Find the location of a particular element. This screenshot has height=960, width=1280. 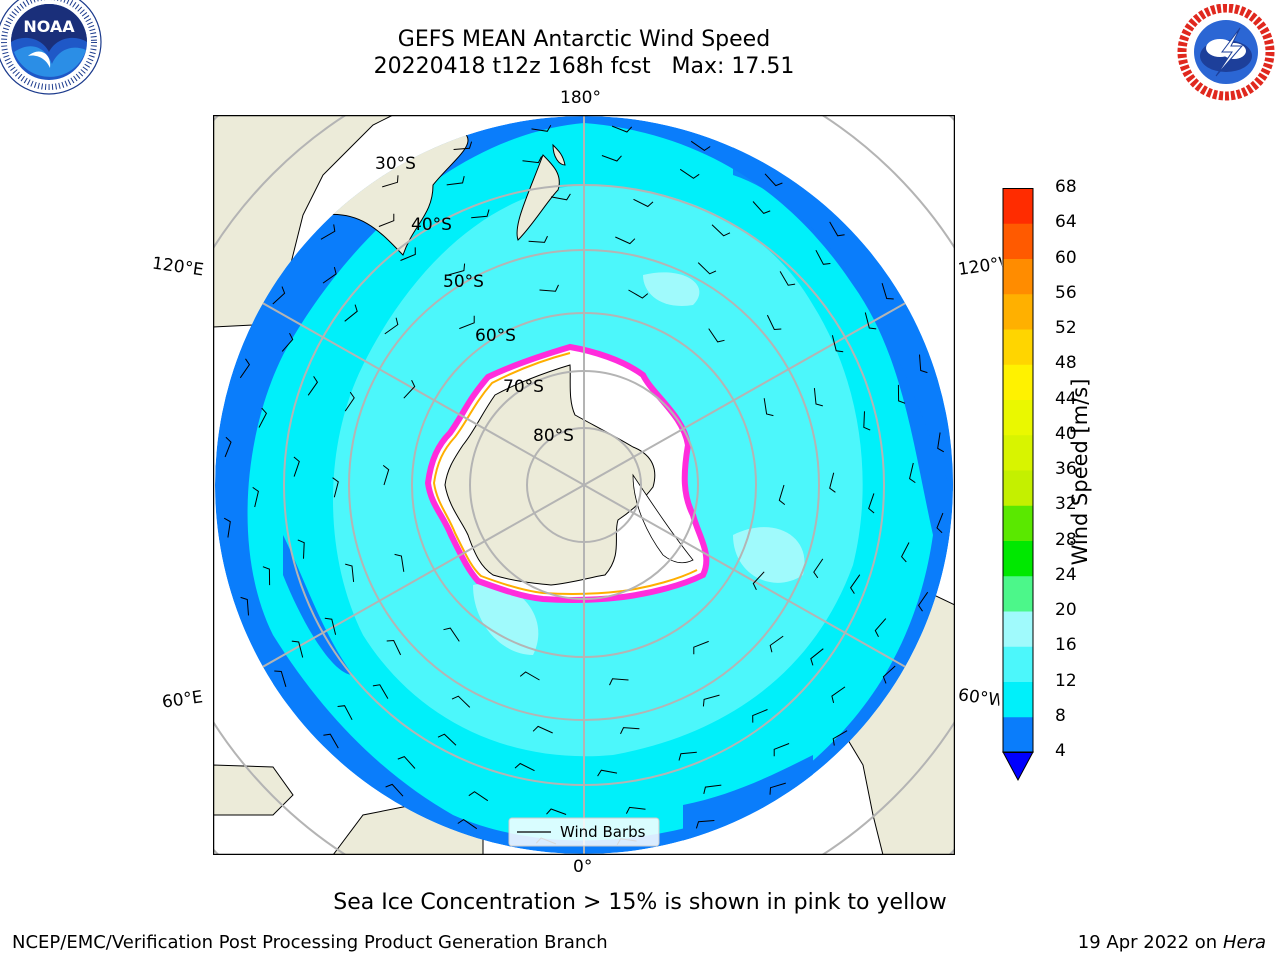

colorbar-tick-label: 28 is located at coordinates (1066, 539).